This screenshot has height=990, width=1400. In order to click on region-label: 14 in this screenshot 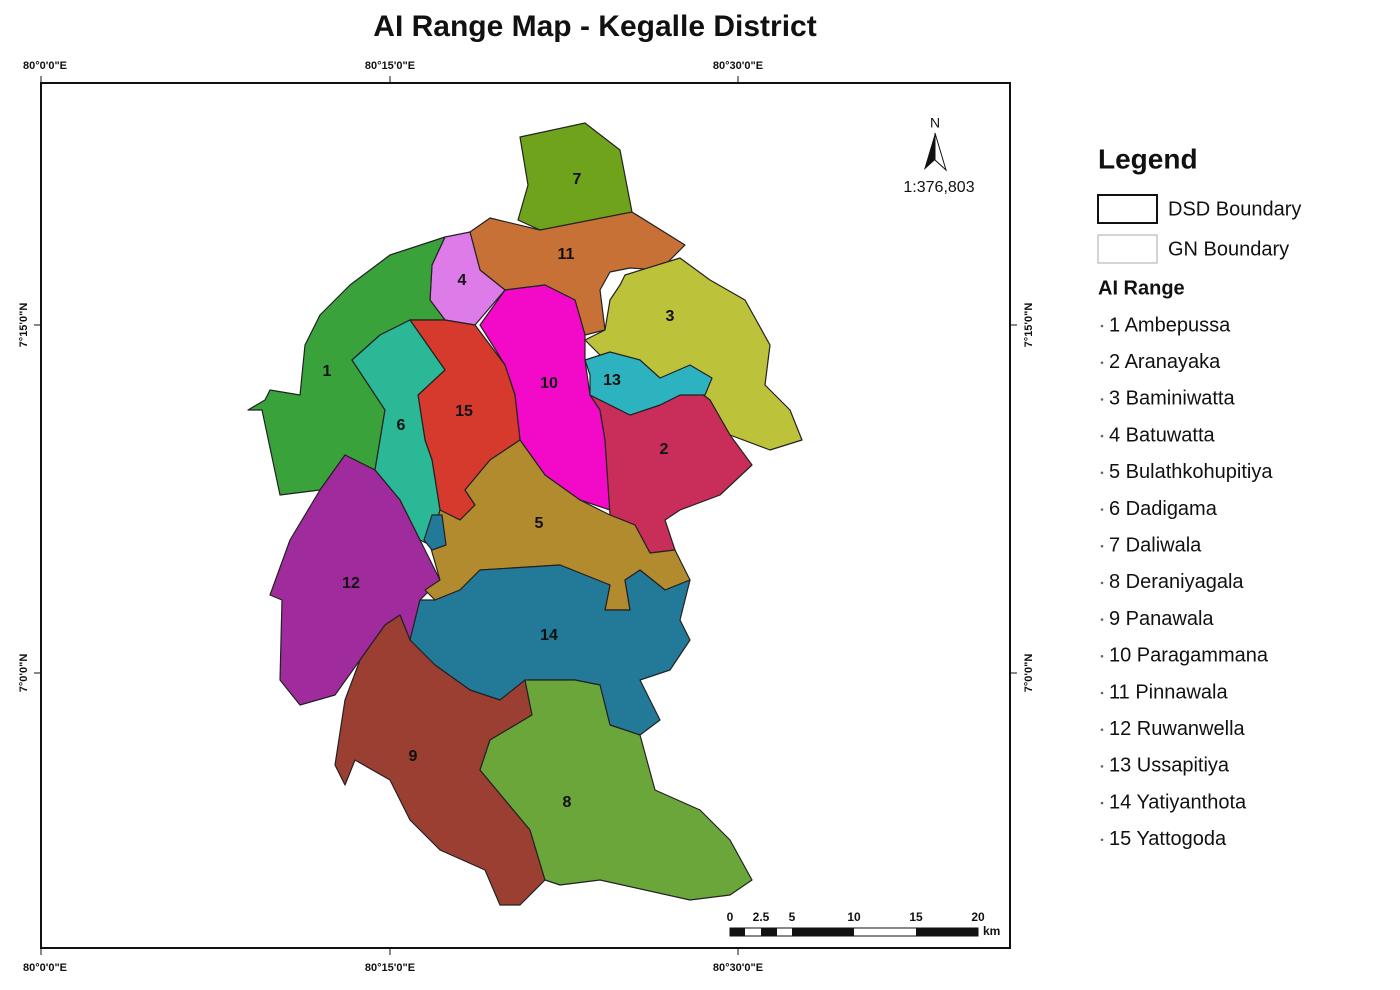, I will do `click(549, 635)`.